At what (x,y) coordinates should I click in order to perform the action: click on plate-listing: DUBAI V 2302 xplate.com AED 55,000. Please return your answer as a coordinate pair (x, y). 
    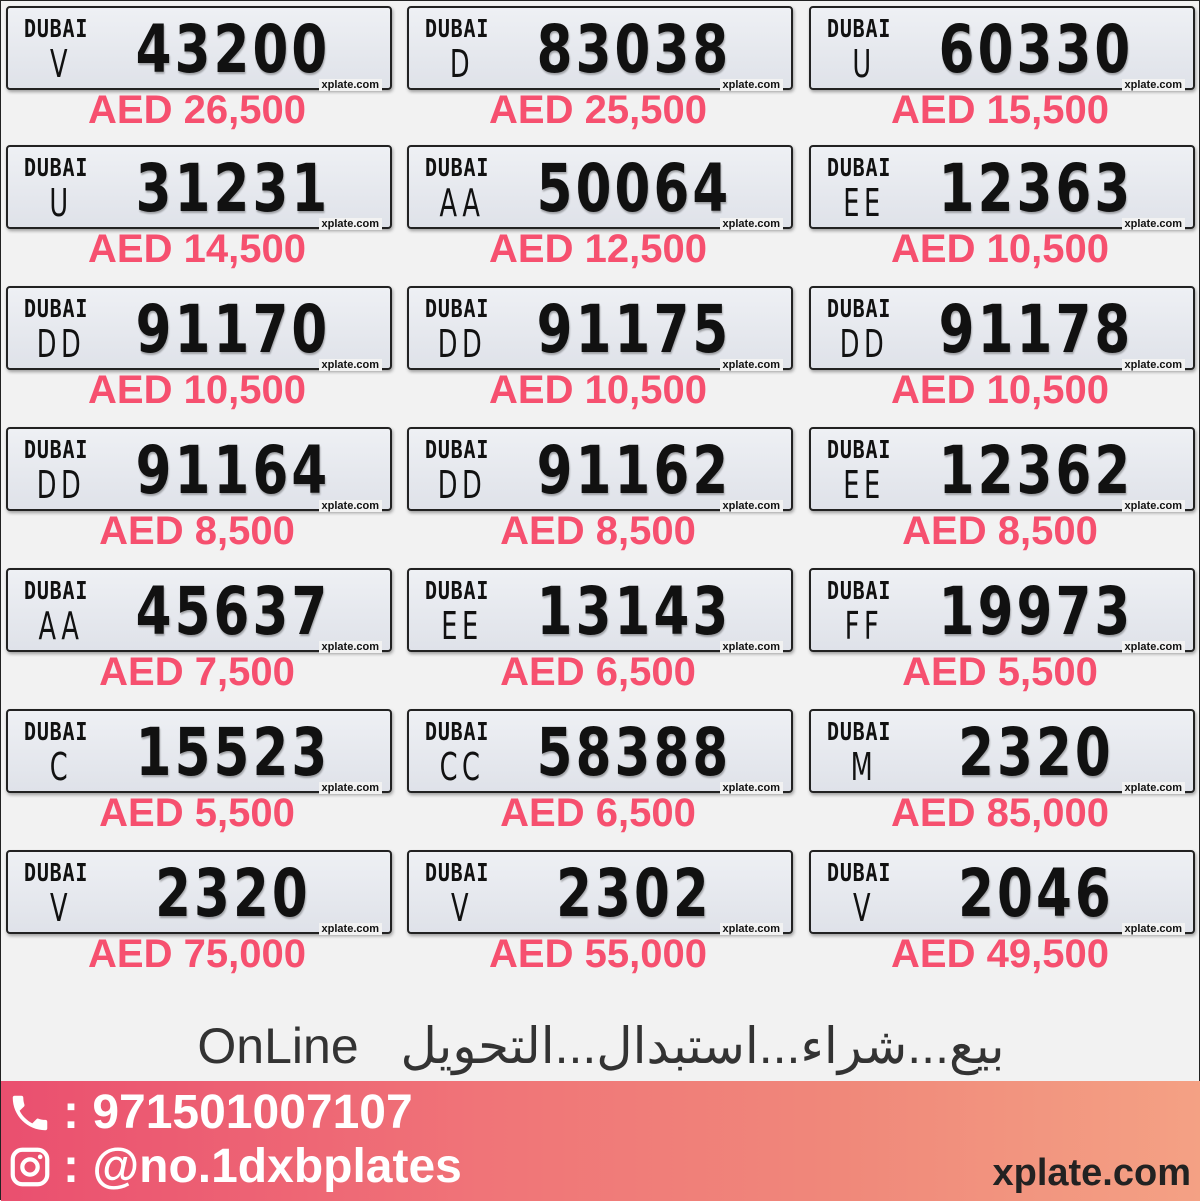
    Looking at the image, I should click on (600, 920).